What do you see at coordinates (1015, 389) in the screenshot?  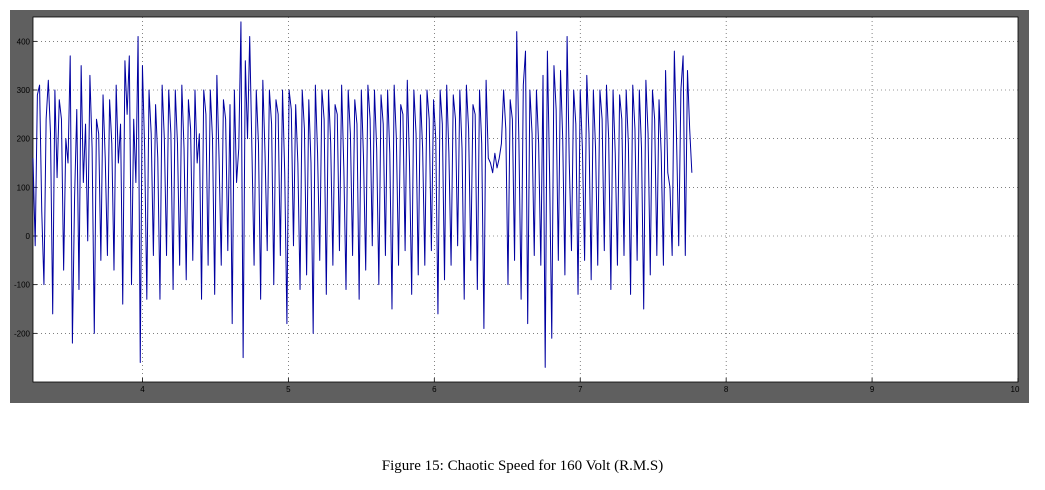 I see `x-tick-label: 10` at bounding box center [1015, 389].